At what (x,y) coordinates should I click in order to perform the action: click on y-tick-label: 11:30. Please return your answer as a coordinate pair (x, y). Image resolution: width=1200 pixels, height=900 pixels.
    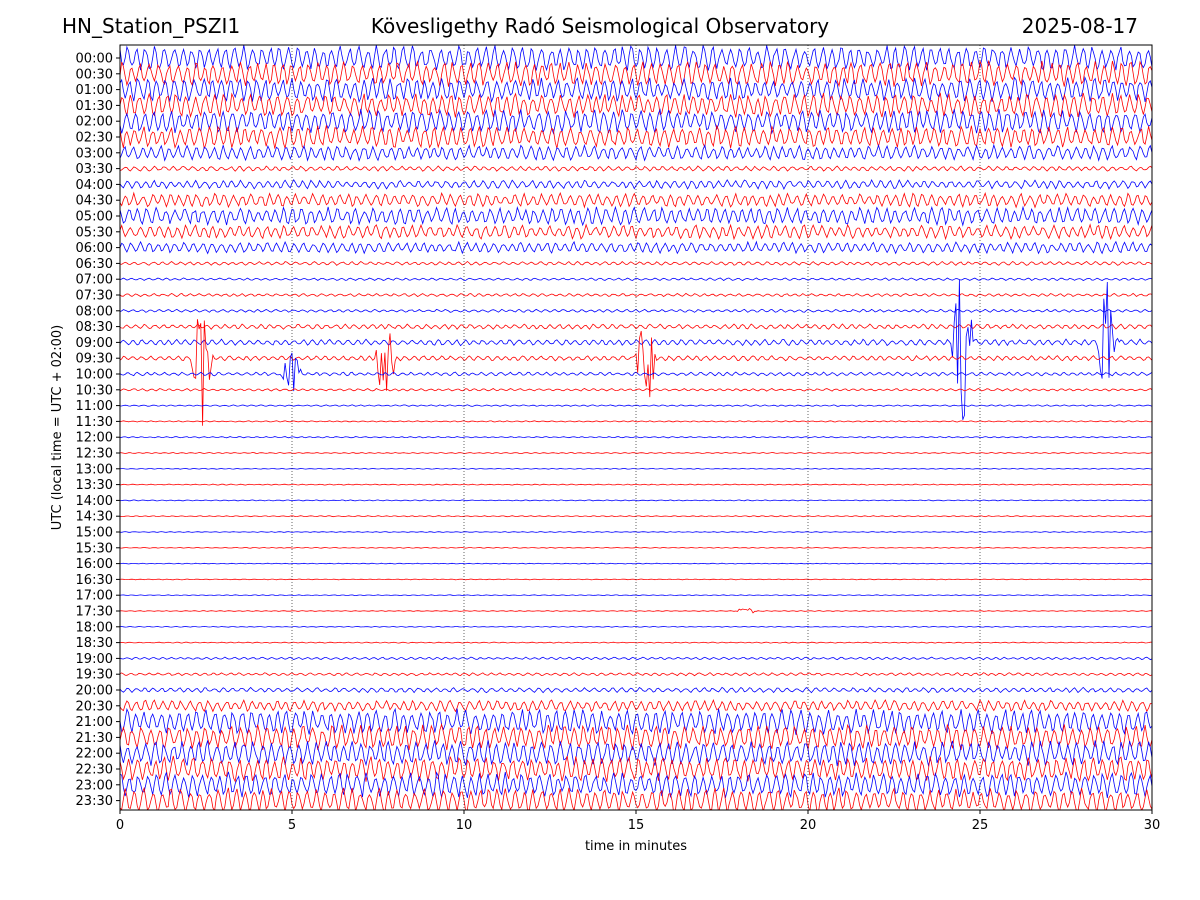
    Looking at the image, I should click on (94, 422).